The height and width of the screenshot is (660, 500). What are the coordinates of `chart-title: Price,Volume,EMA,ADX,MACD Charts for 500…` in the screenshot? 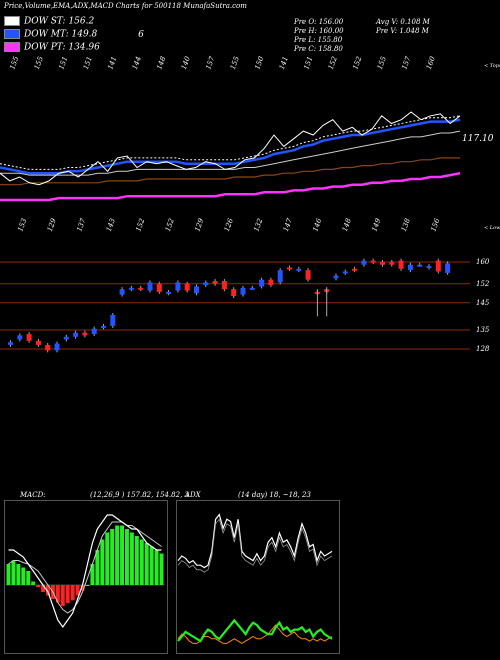 It's located at (125, 6).